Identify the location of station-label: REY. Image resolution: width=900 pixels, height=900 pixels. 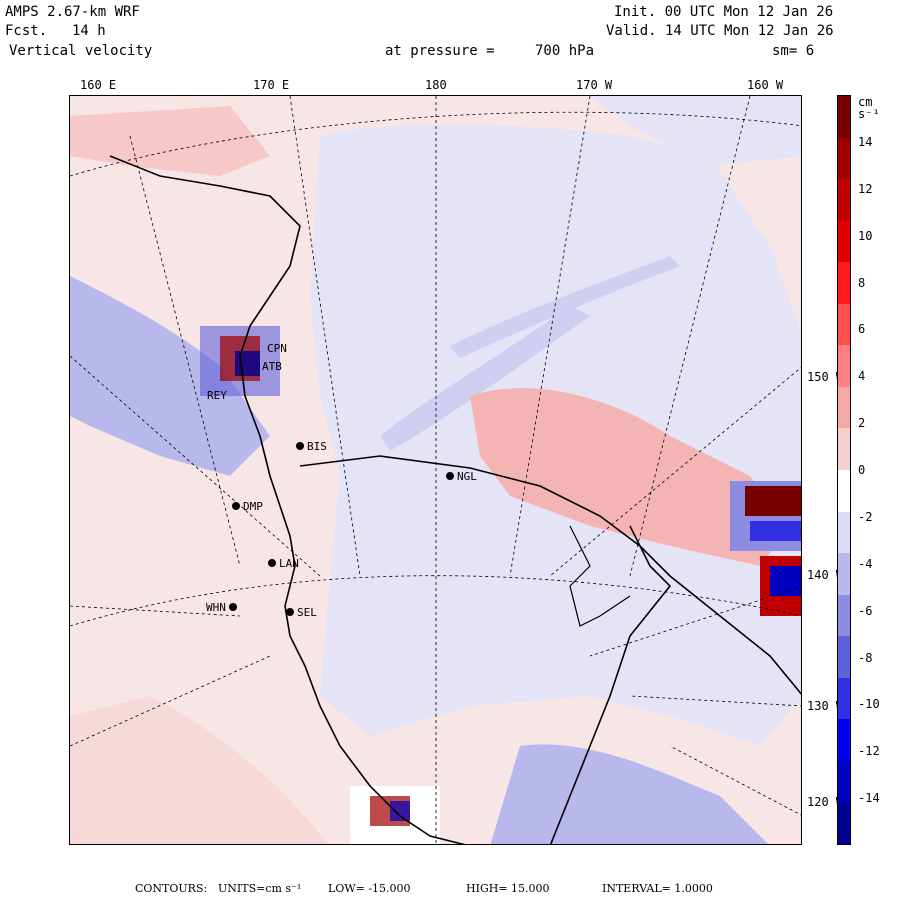
(217, 395).